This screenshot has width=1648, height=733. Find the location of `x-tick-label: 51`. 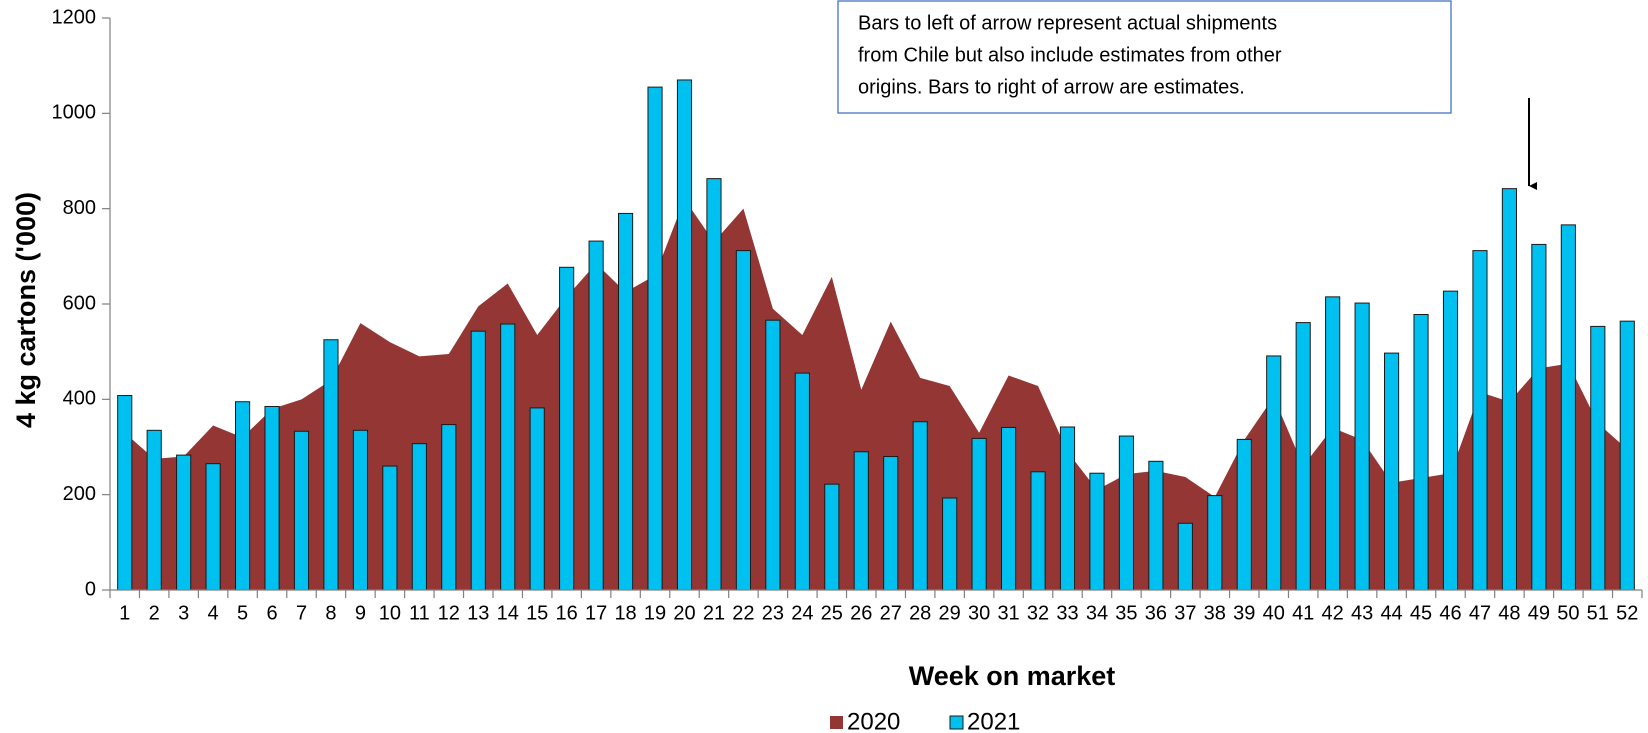

x-tick-label: 51 is located at coordinates (1598, 613).